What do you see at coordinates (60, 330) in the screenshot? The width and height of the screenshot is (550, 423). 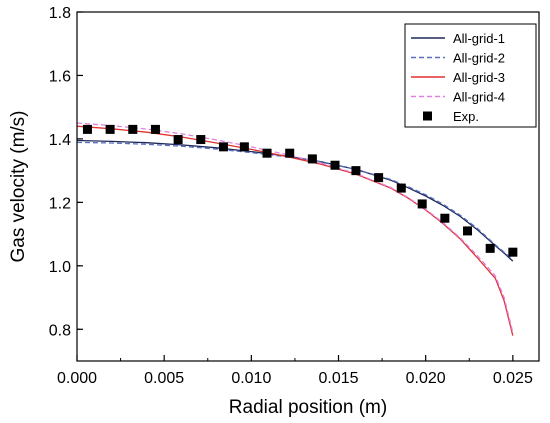 I see `y-tick-label: 0.8` at bounding box center [60, 330].